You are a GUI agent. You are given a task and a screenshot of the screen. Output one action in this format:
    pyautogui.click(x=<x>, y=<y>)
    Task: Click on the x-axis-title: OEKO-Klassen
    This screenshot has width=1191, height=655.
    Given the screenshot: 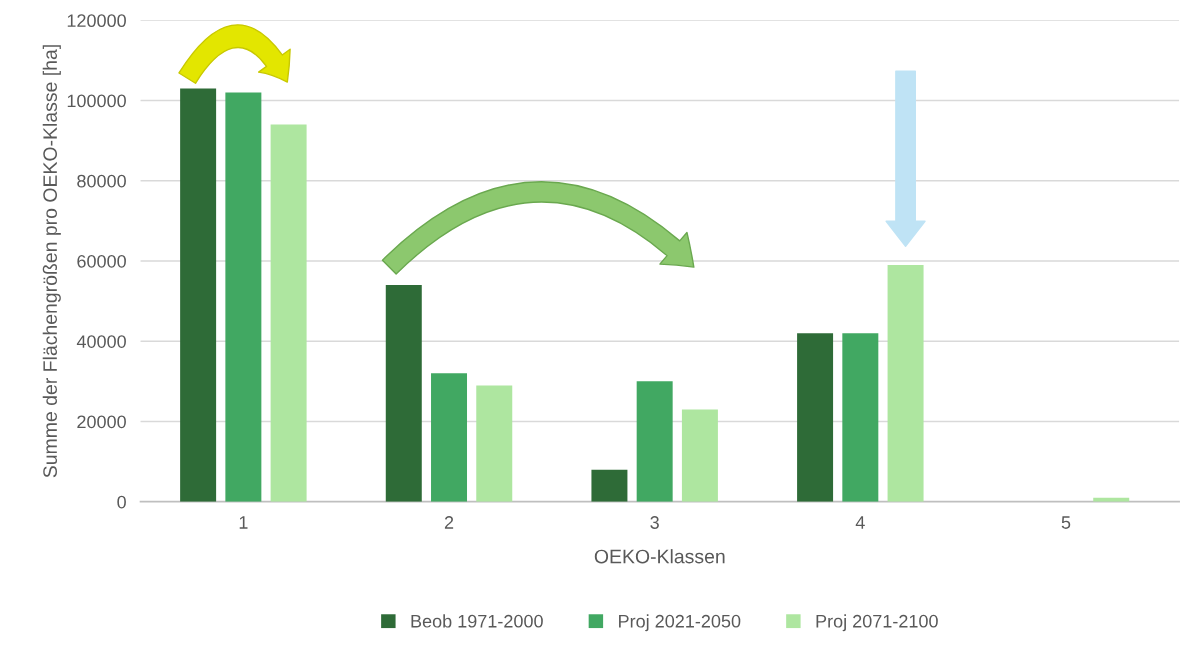 What is the action you would take?
    pyautogui.click(x=659, y=556)
    